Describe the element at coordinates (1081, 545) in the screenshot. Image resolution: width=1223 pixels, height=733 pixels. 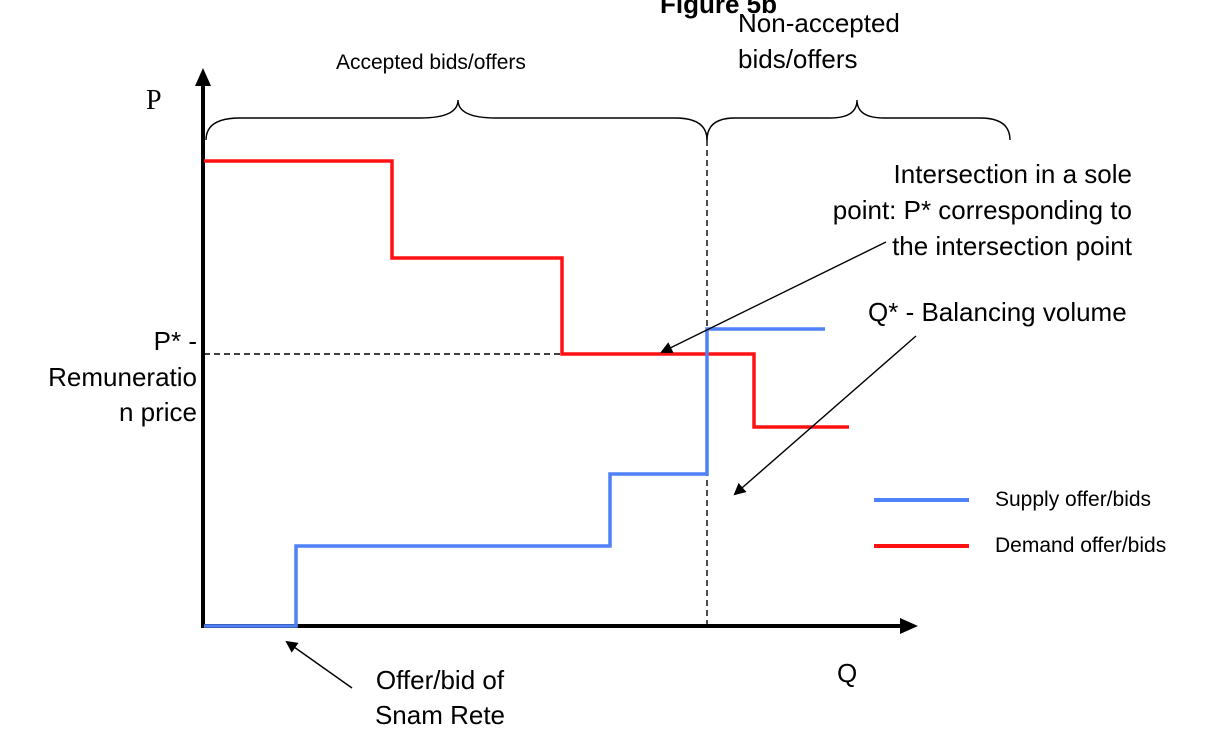
I see `legend-demand-label: Demand offer/bids` at that location.